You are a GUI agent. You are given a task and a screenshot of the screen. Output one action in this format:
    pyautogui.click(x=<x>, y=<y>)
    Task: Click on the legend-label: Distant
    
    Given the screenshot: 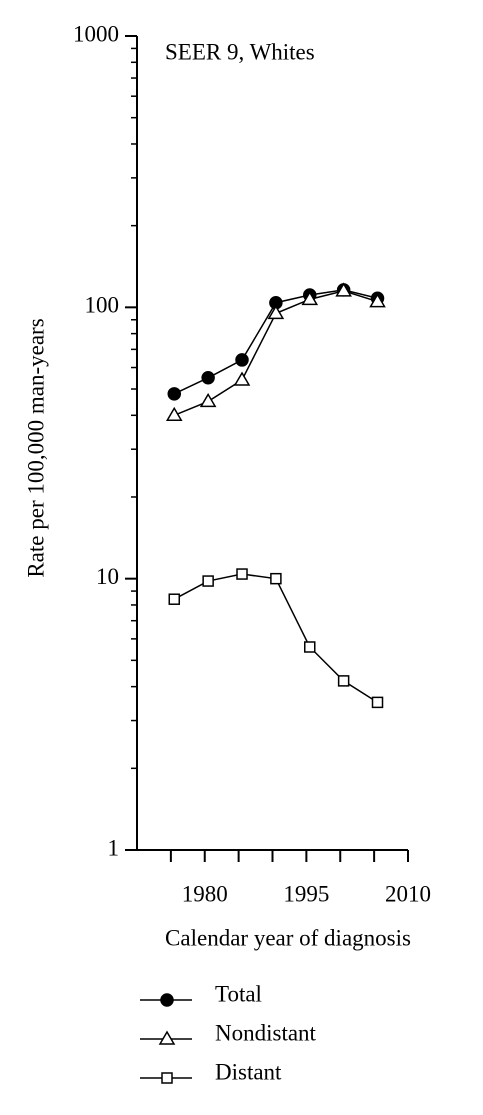 What is the action you would take?
    pyautogui.click(x=248, y=1071)
    